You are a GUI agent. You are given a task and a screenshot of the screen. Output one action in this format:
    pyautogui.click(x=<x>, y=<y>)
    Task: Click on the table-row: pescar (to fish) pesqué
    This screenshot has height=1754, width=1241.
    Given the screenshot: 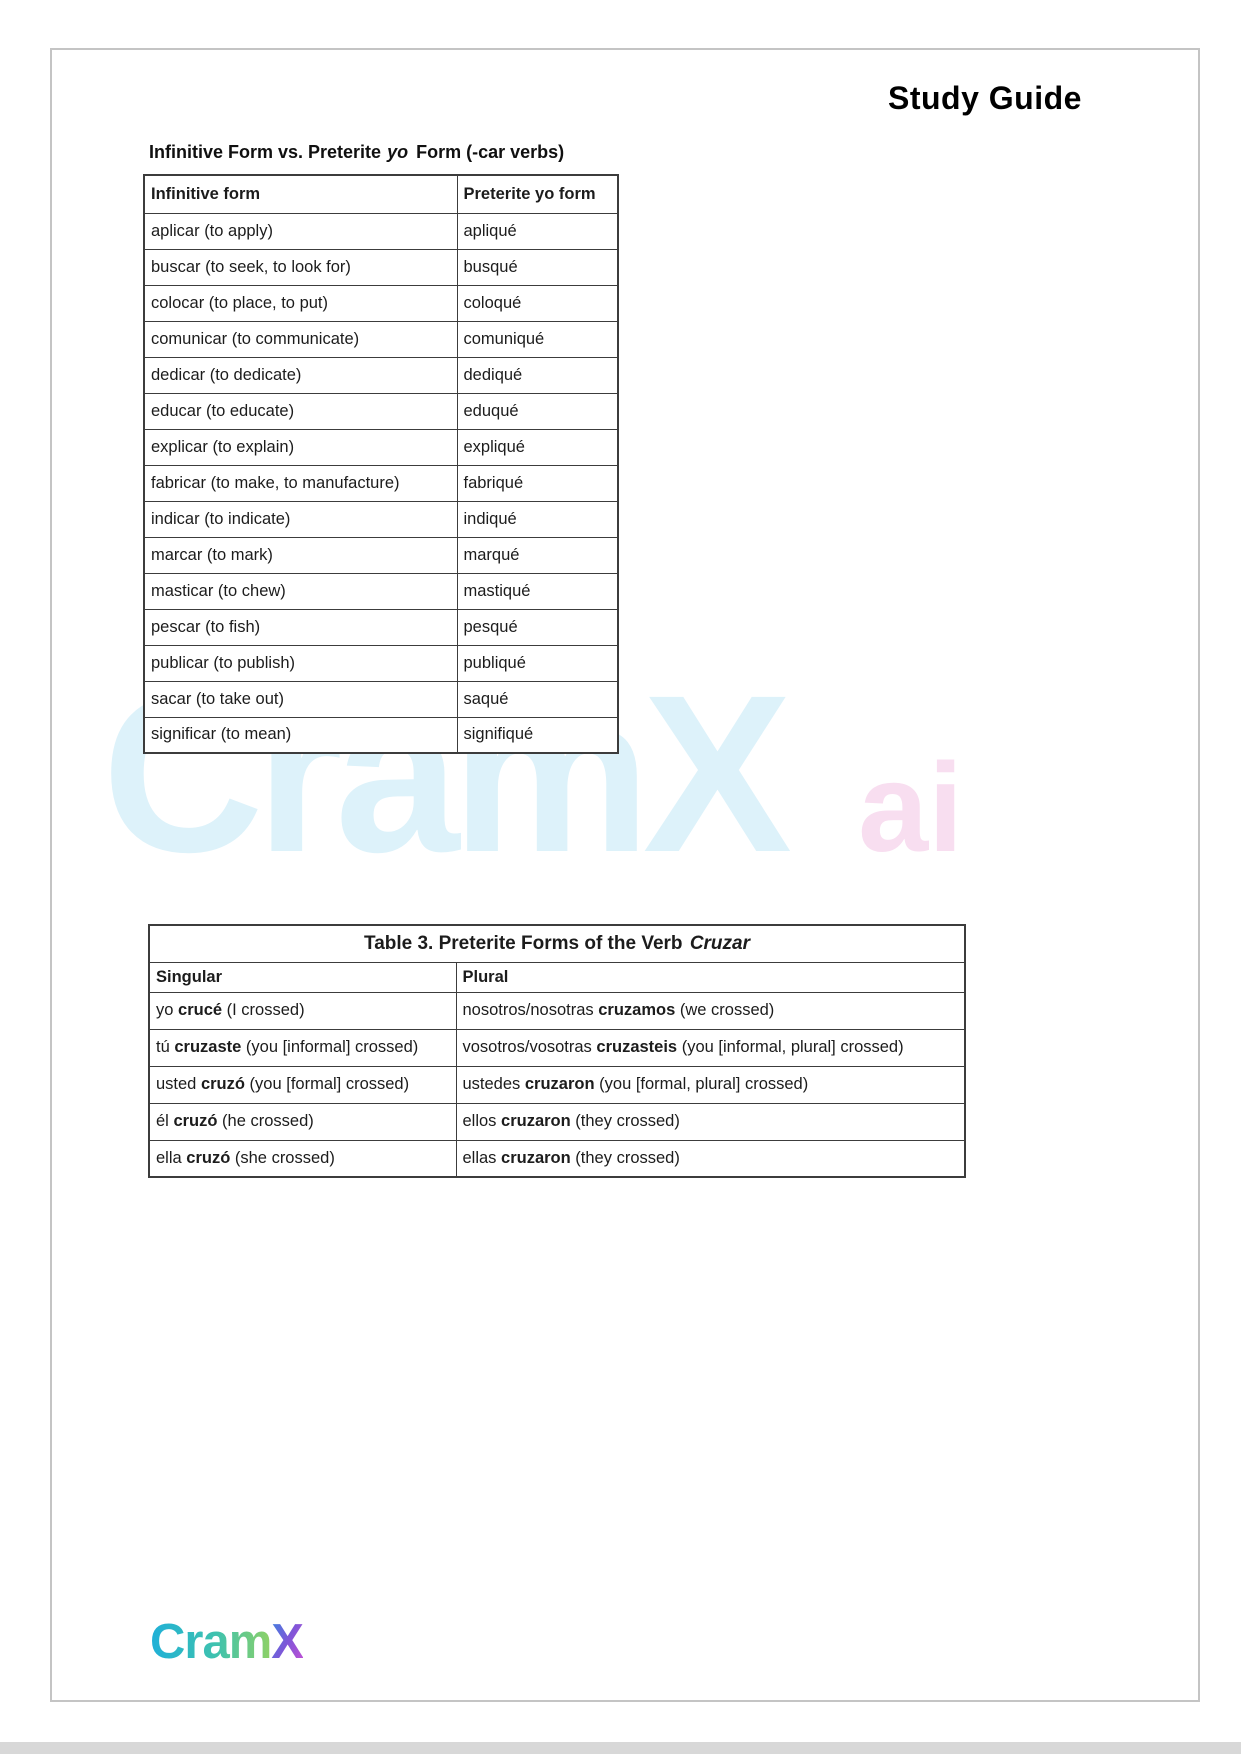 What is the action you would take?
    pyautogui.click(x=381, y=627)
    